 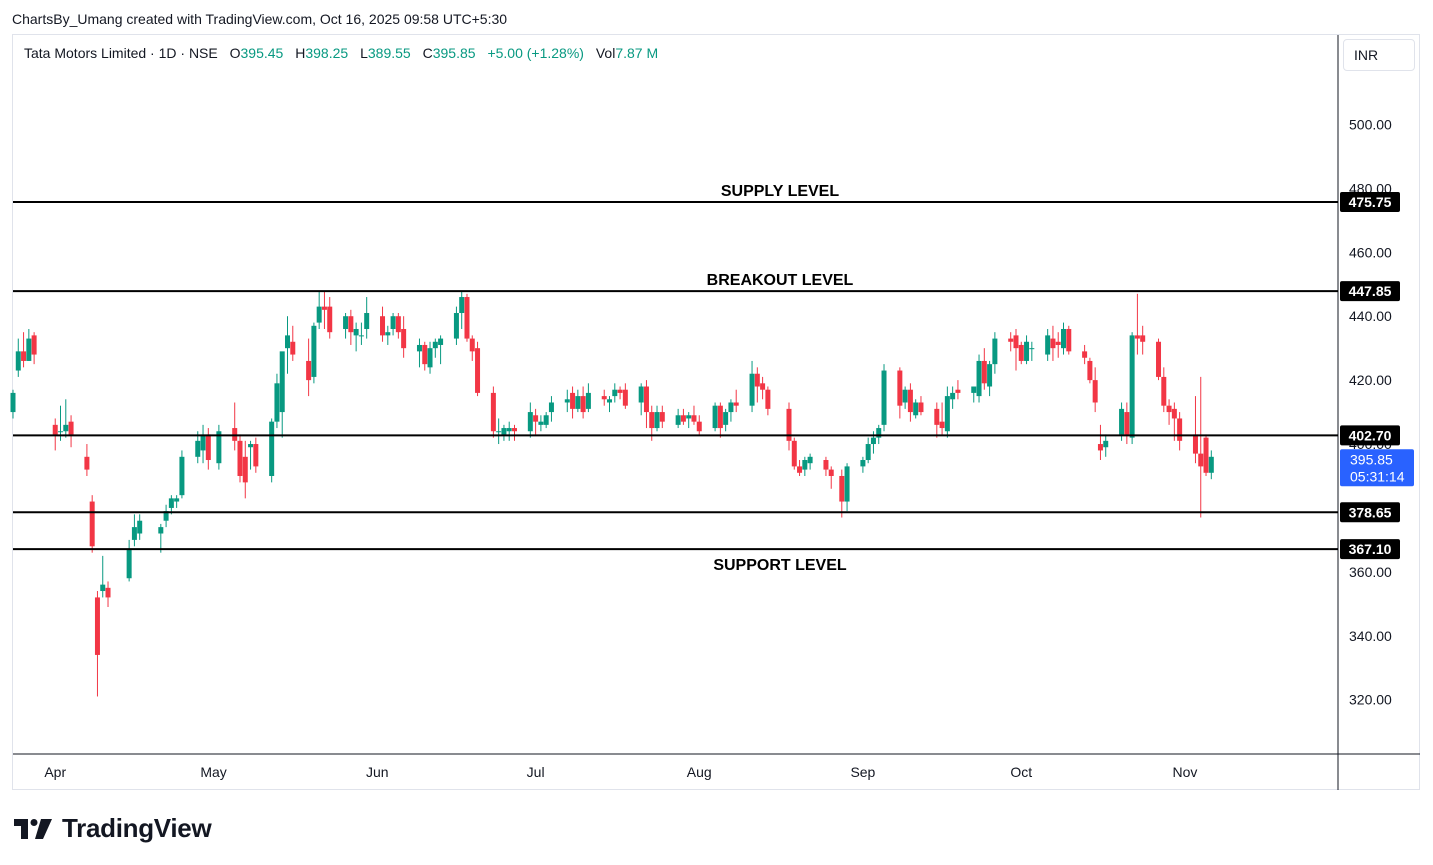 What do you see at coordinates (1370, 252) in the screenshot?
I see `price-tick-label: 460.00` at bounding box center [1370, 252].